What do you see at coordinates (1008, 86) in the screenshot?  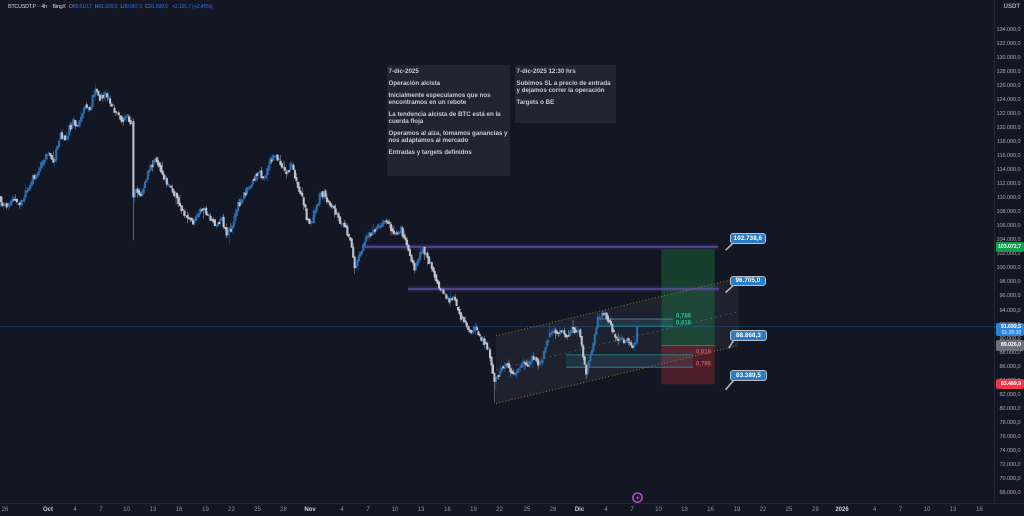 I see `price-tick: 126.000,0` at bounding box center [1008, 86].